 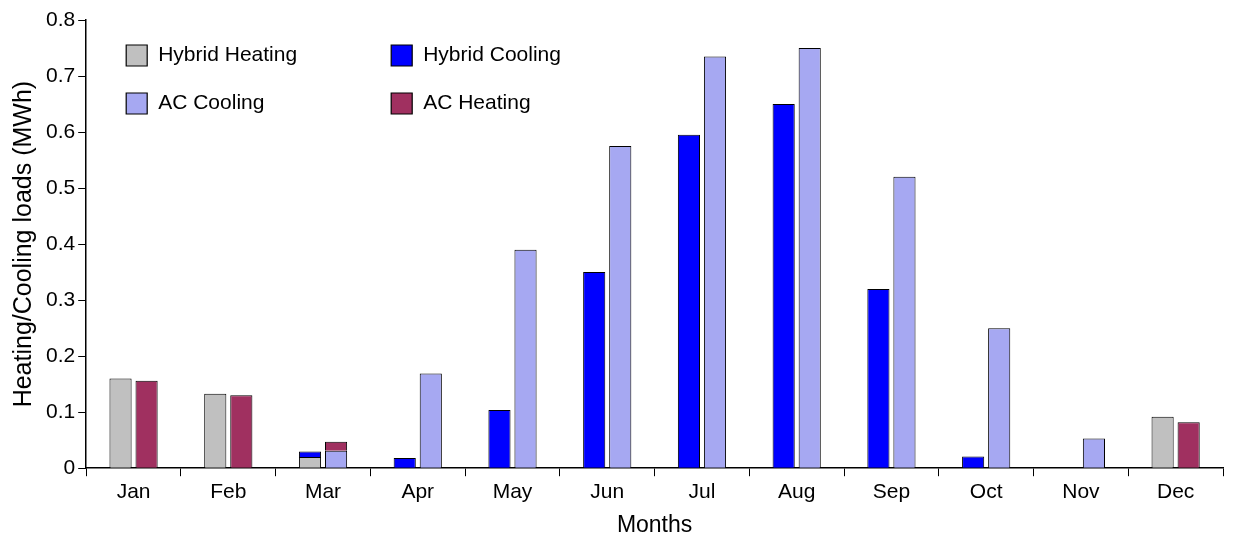 I want to click on x-tick-label: Oct, so click(x=986, y=490).